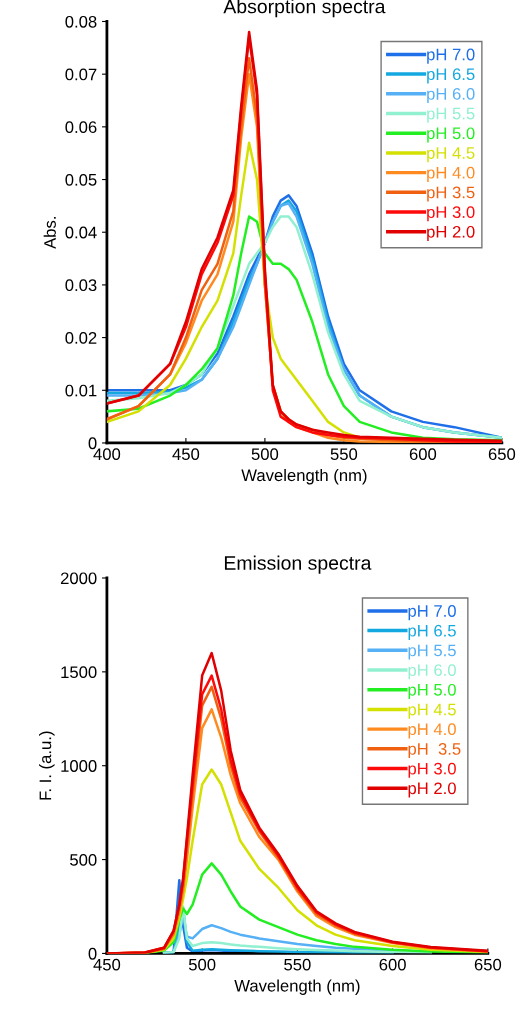  I want to click on y-tick-label: 1000, so click(79, 766).